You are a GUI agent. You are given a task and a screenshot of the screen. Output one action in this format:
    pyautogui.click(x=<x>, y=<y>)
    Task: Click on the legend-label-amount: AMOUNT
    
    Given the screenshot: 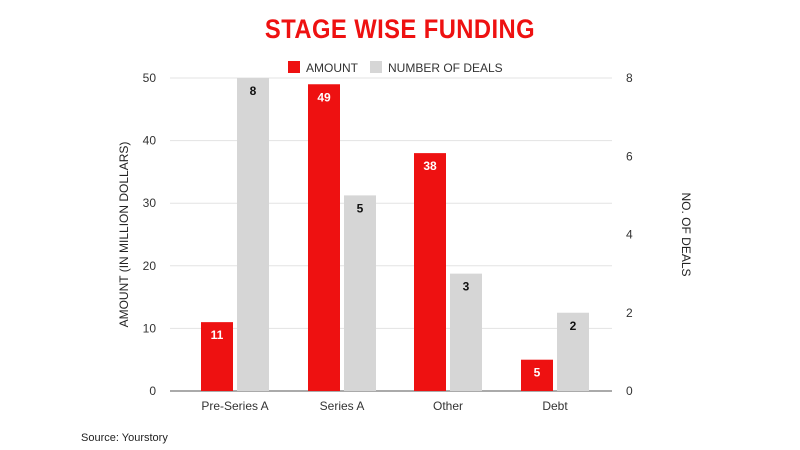 What is the action you would take?
    pyautogui.click(x=332, y=68)
    